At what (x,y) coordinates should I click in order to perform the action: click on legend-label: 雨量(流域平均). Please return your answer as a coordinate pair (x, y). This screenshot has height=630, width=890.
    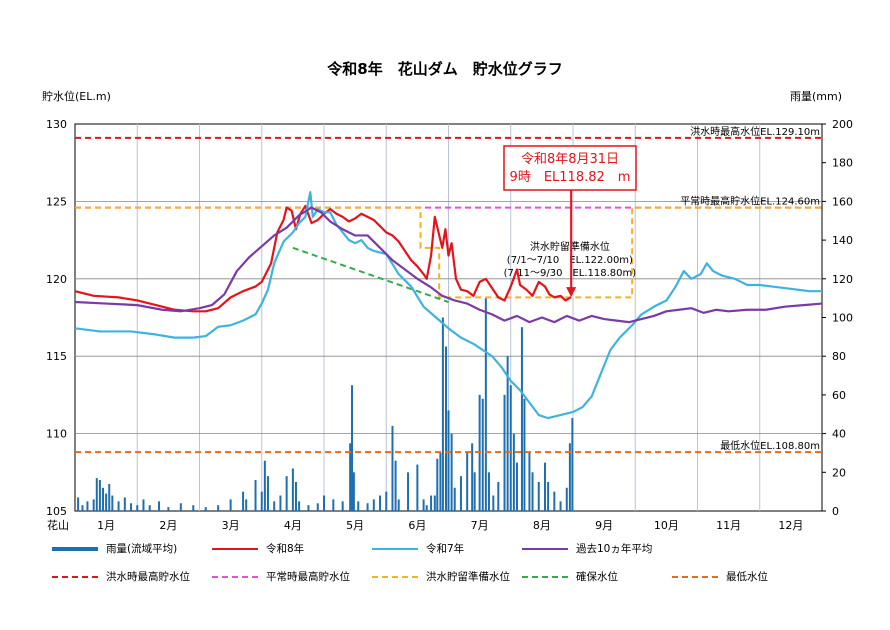
    Looking at the image, I should click on (142, 549).